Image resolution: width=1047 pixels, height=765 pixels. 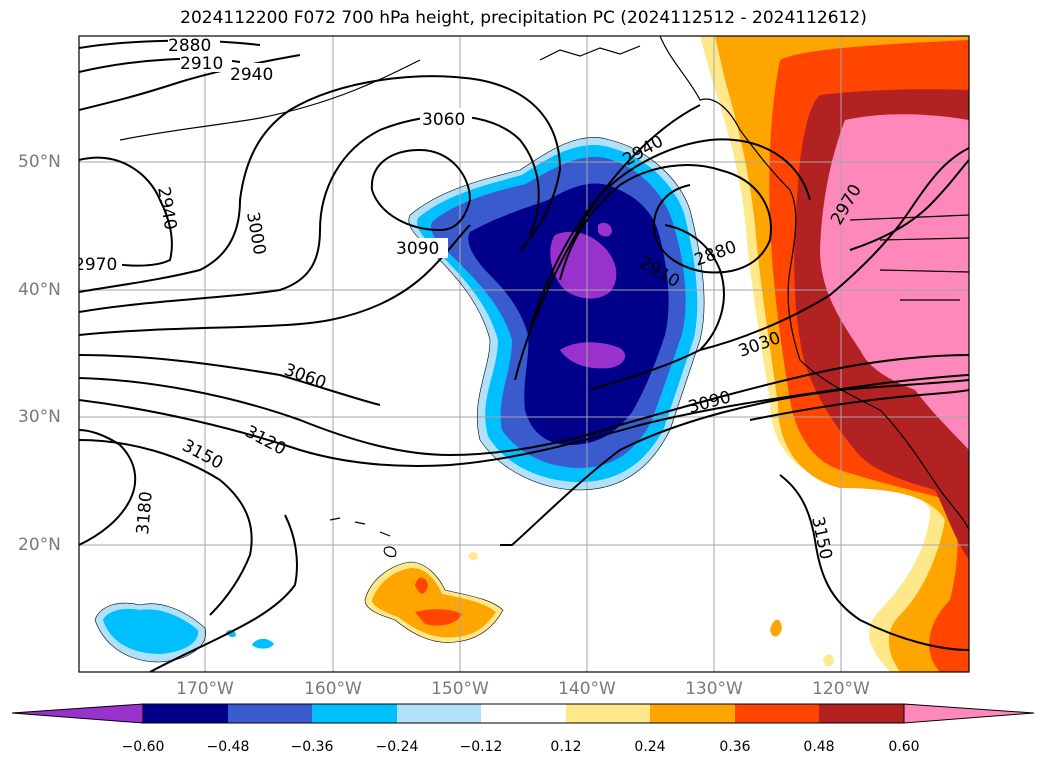 I want to click on colorbar-tick: −0.60, so click(x=143, y=747).